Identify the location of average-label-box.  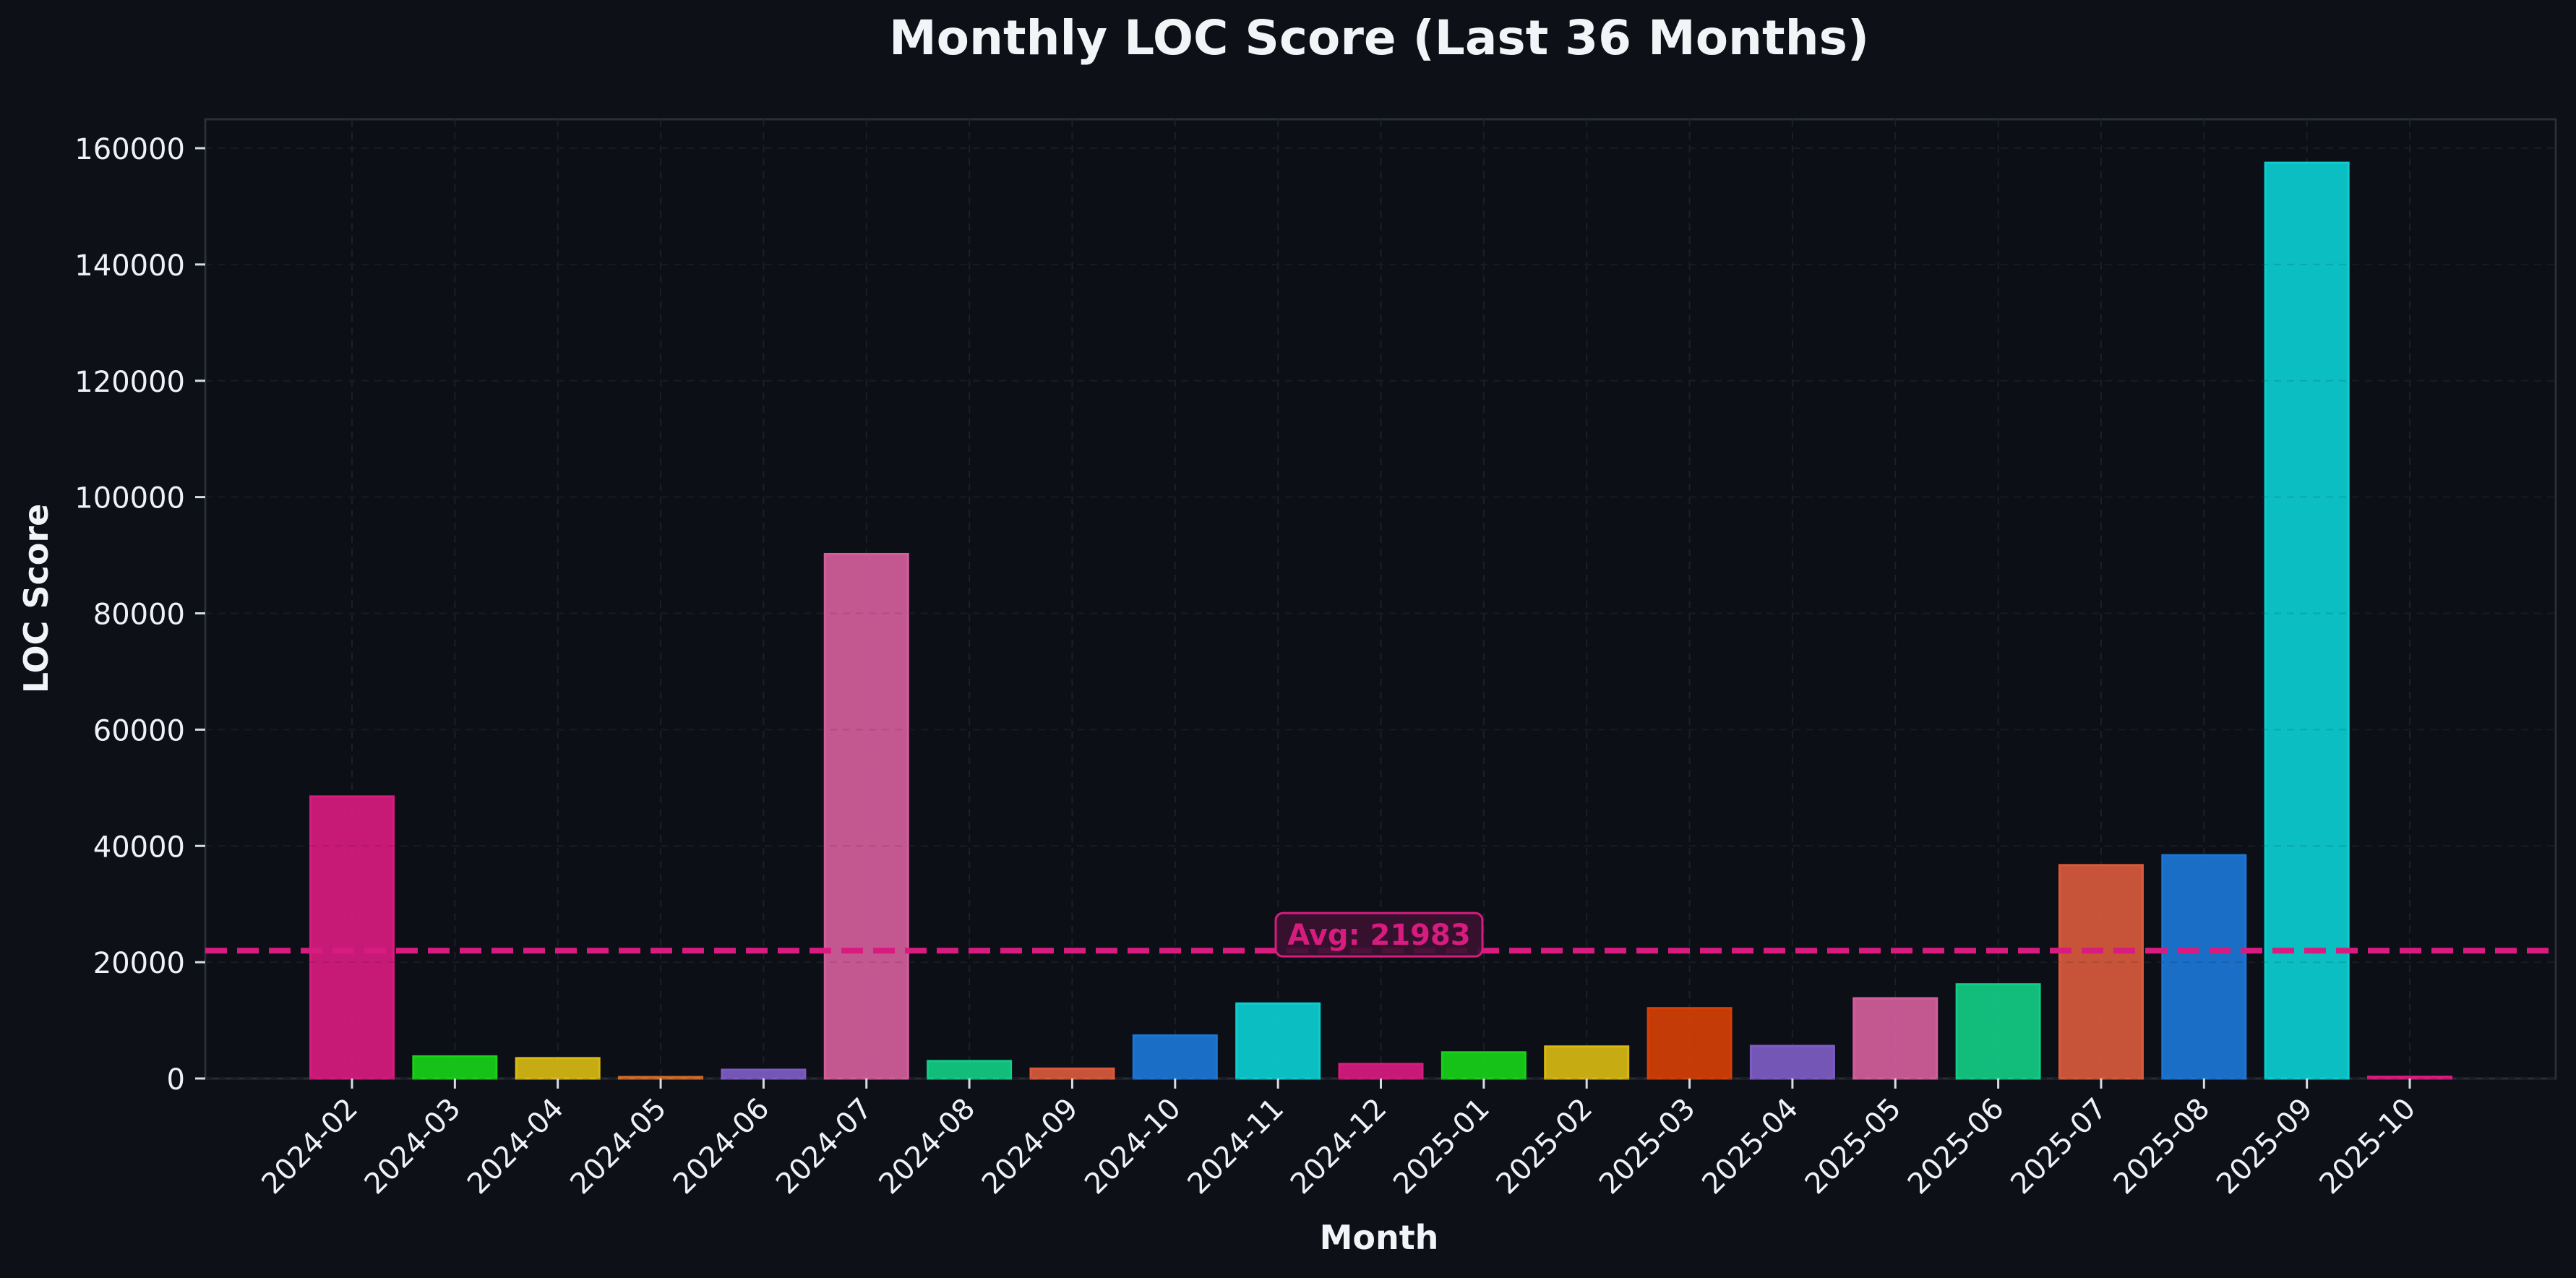
(1379, 935).